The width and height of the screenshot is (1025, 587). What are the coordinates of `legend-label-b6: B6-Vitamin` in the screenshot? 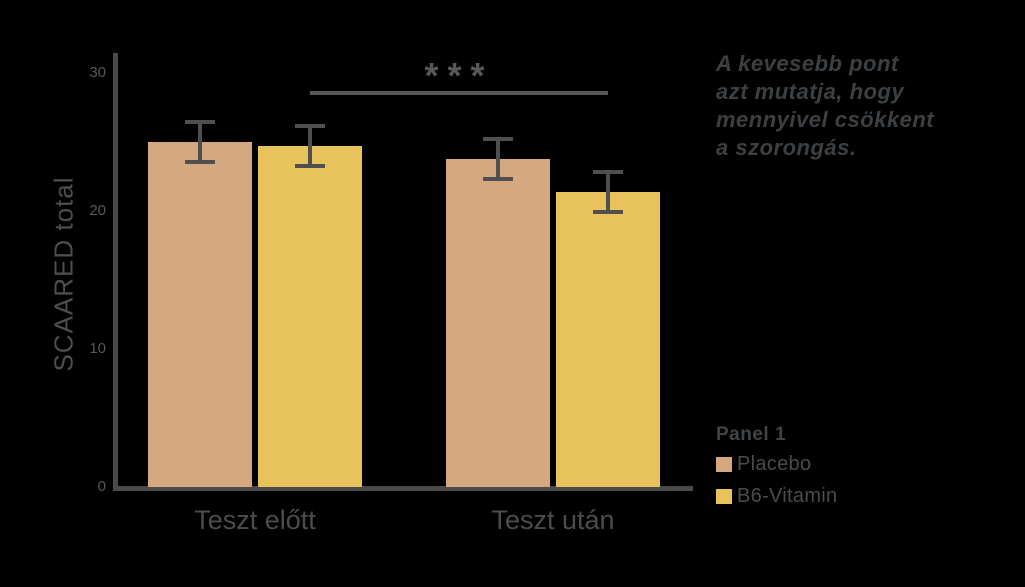 It's located at (787, 496).